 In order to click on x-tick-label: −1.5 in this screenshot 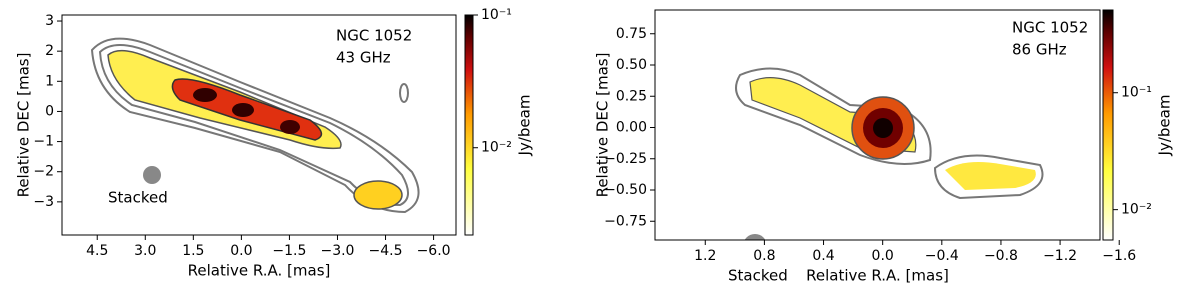, I will do `click(289, 251)`.